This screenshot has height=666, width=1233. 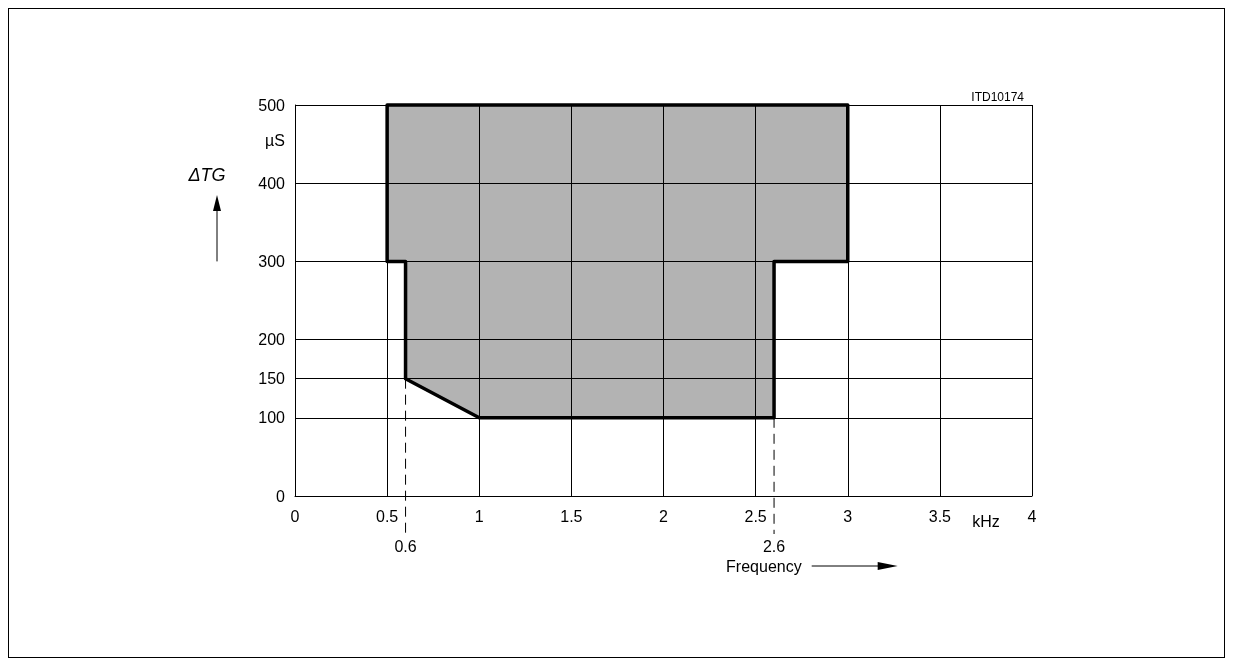 What do you see at coordinates (272, 340) in the screenshot?
I see `y-tick-label: 200` at bounding box center [272, 340].